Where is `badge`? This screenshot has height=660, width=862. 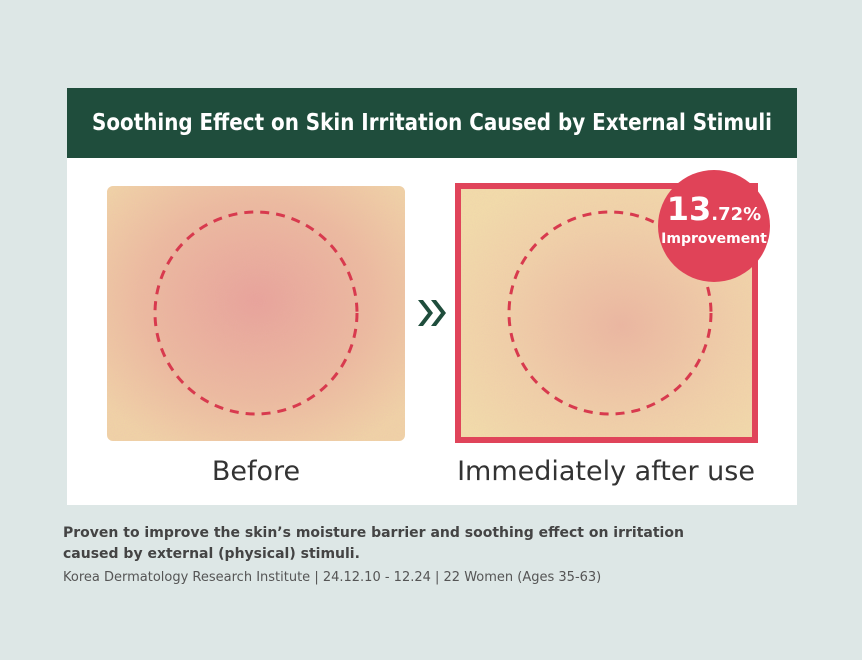 badge is located at coordinates (714, 226).